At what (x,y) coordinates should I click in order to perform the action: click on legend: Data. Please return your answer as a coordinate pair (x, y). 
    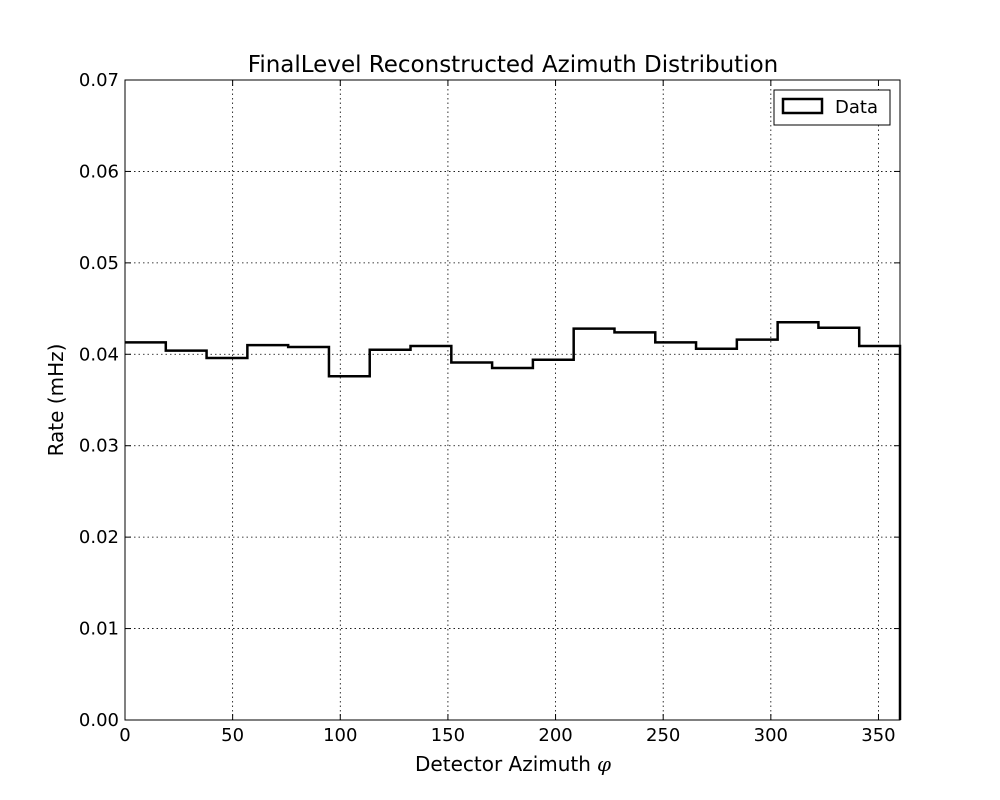
    Looking at the image, I should click on (832, 107).